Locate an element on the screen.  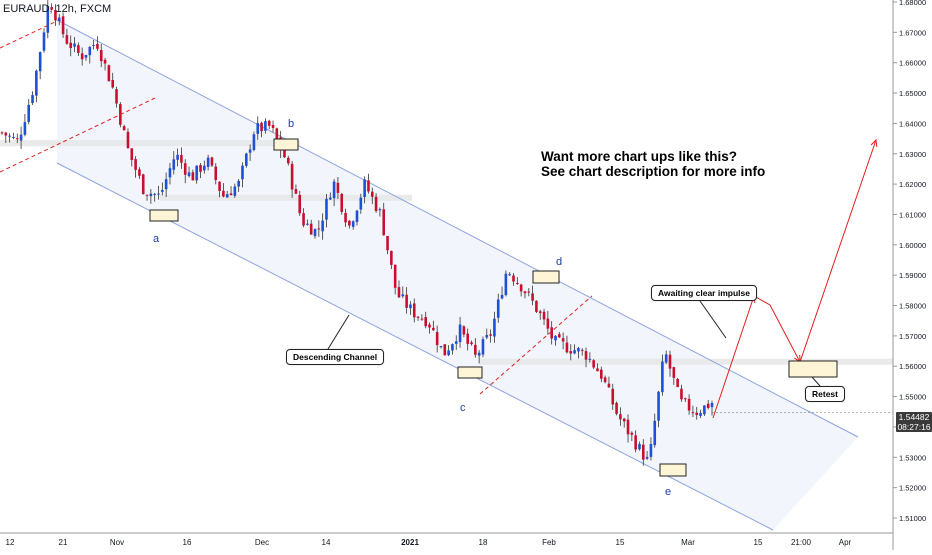
awaiting-impulse-callout: Awaiting clear impulse is located at coordinates (704, 293).